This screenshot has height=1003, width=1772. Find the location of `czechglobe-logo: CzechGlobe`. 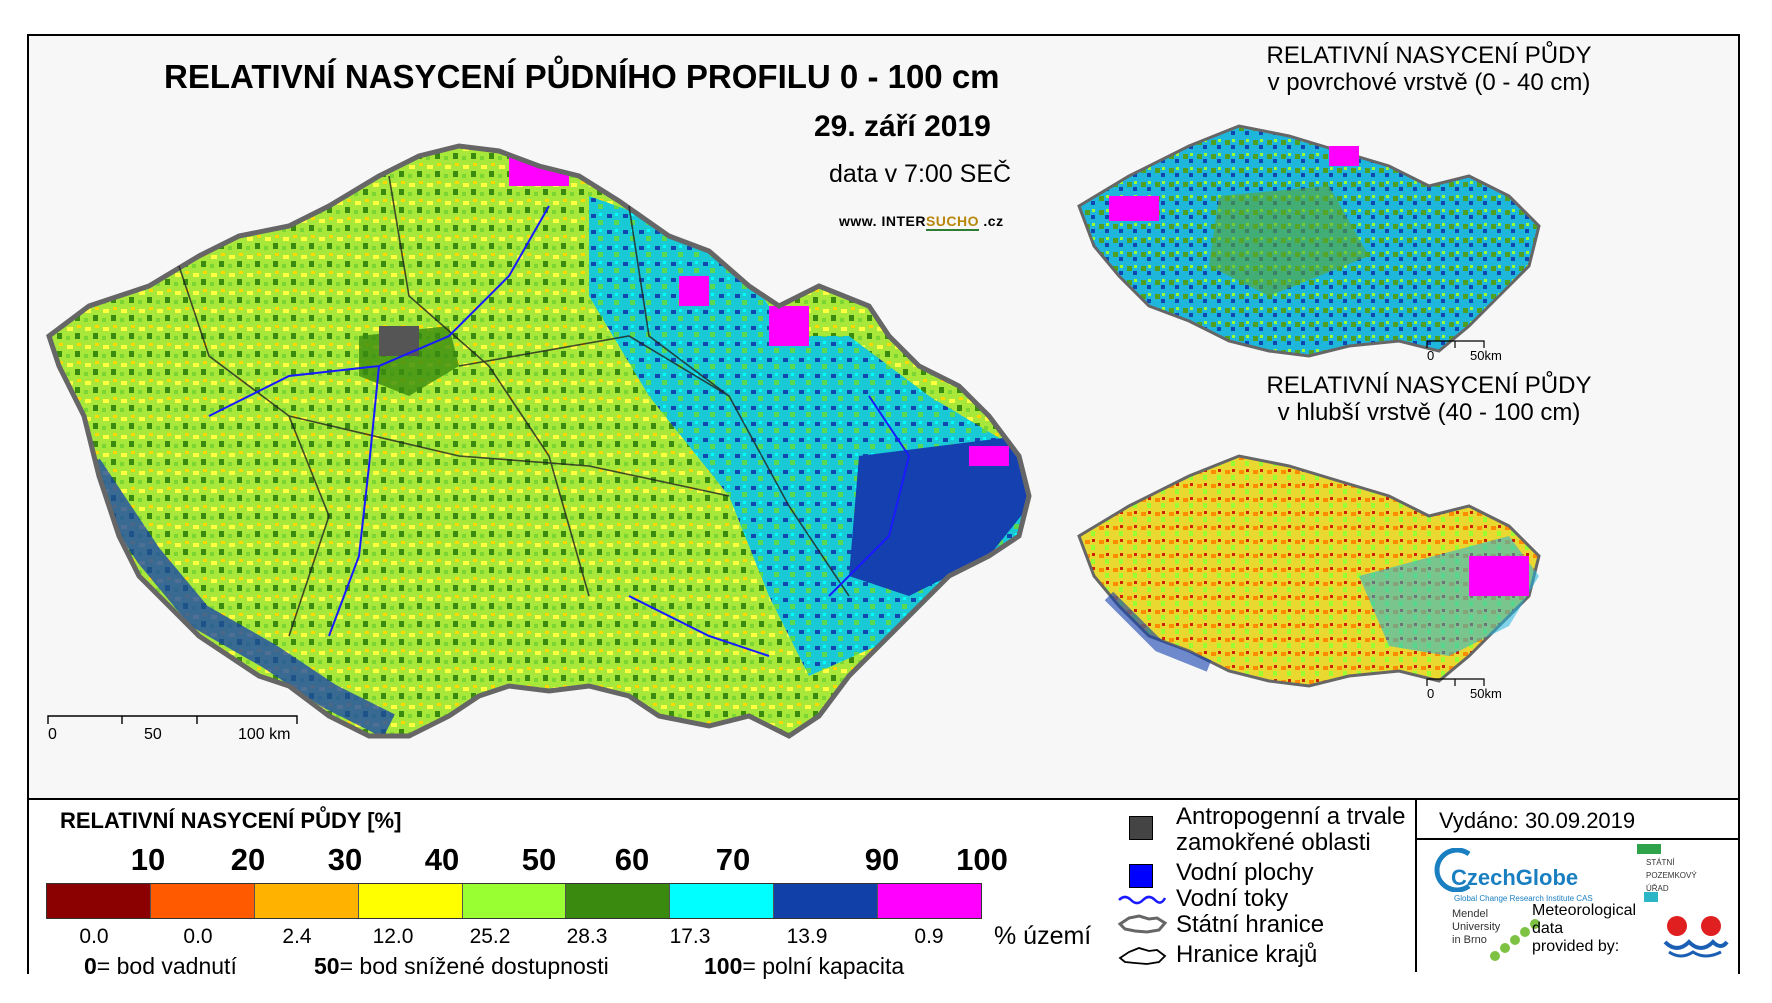

czechglobe-logo: CzechGlobe is located at coordinates (1515, 877).